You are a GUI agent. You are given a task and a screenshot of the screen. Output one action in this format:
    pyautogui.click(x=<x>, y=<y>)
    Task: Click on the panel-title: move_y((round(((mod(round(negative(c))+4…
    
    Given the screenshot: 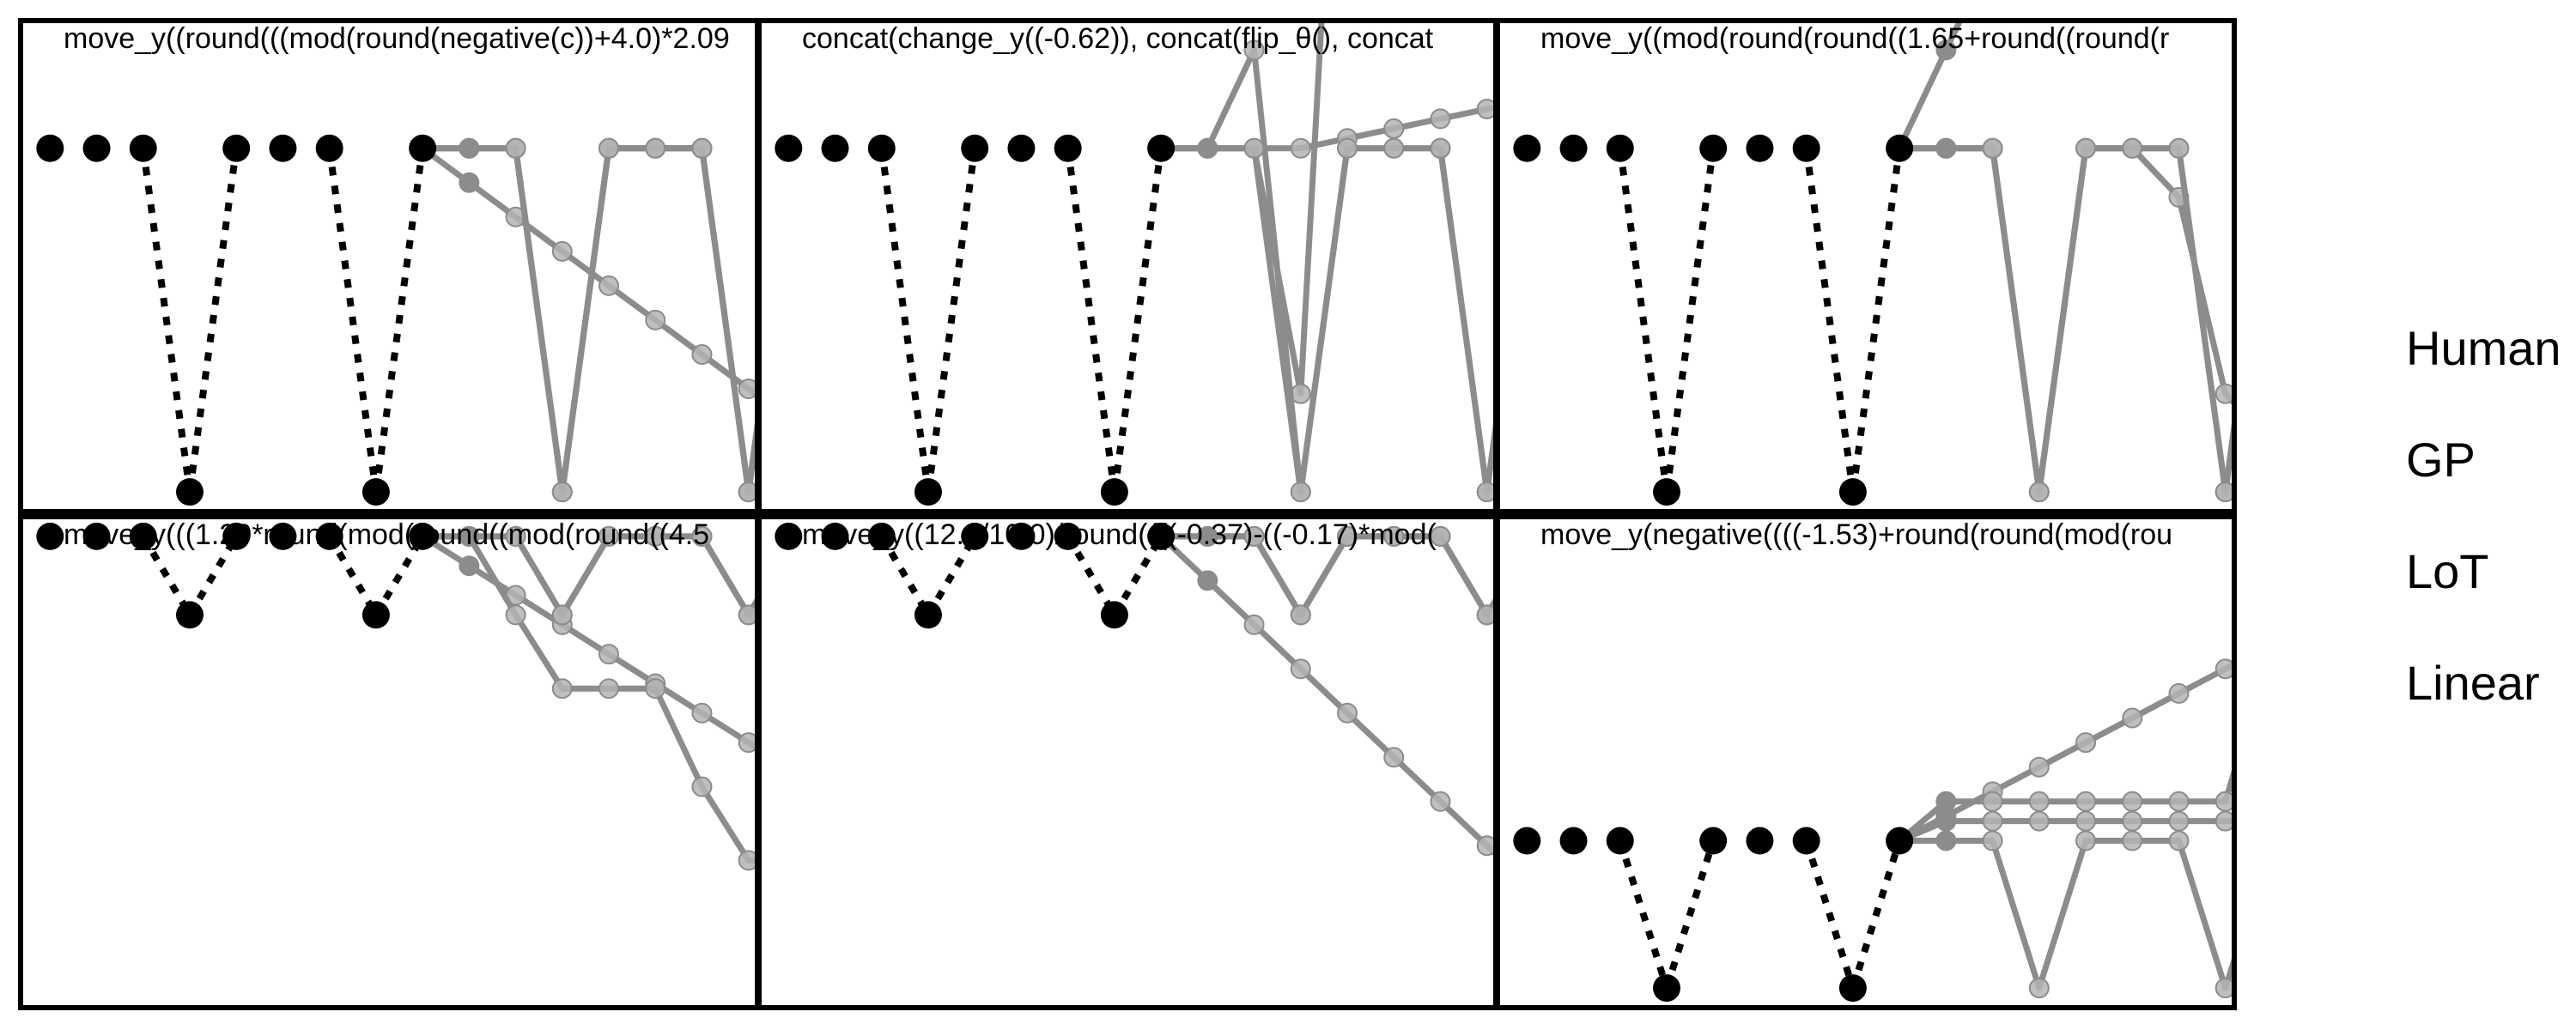 What is the action you would take?
    pyautogui.click(x=397, y=38)
    